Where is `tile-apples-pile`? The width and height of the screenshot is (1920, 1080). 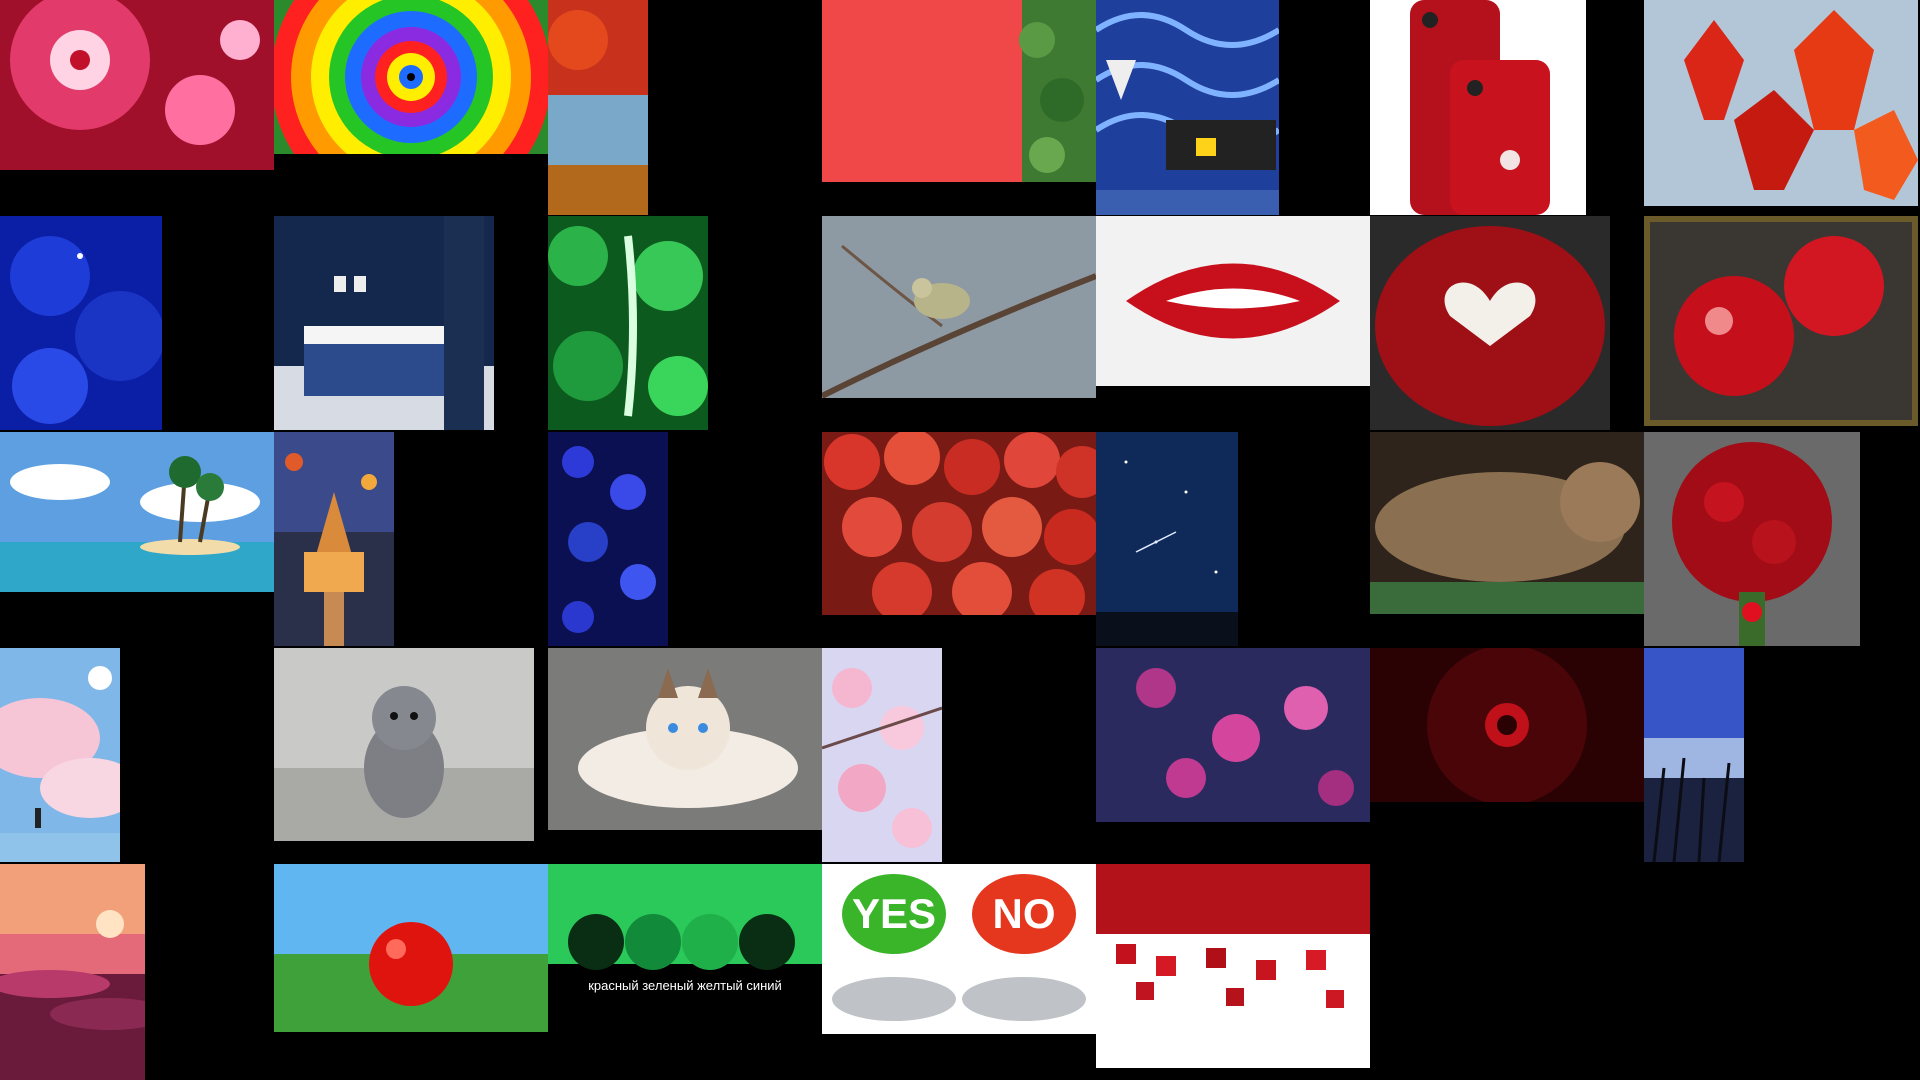 tile-apples-pile is located at coordinates (959, 523).